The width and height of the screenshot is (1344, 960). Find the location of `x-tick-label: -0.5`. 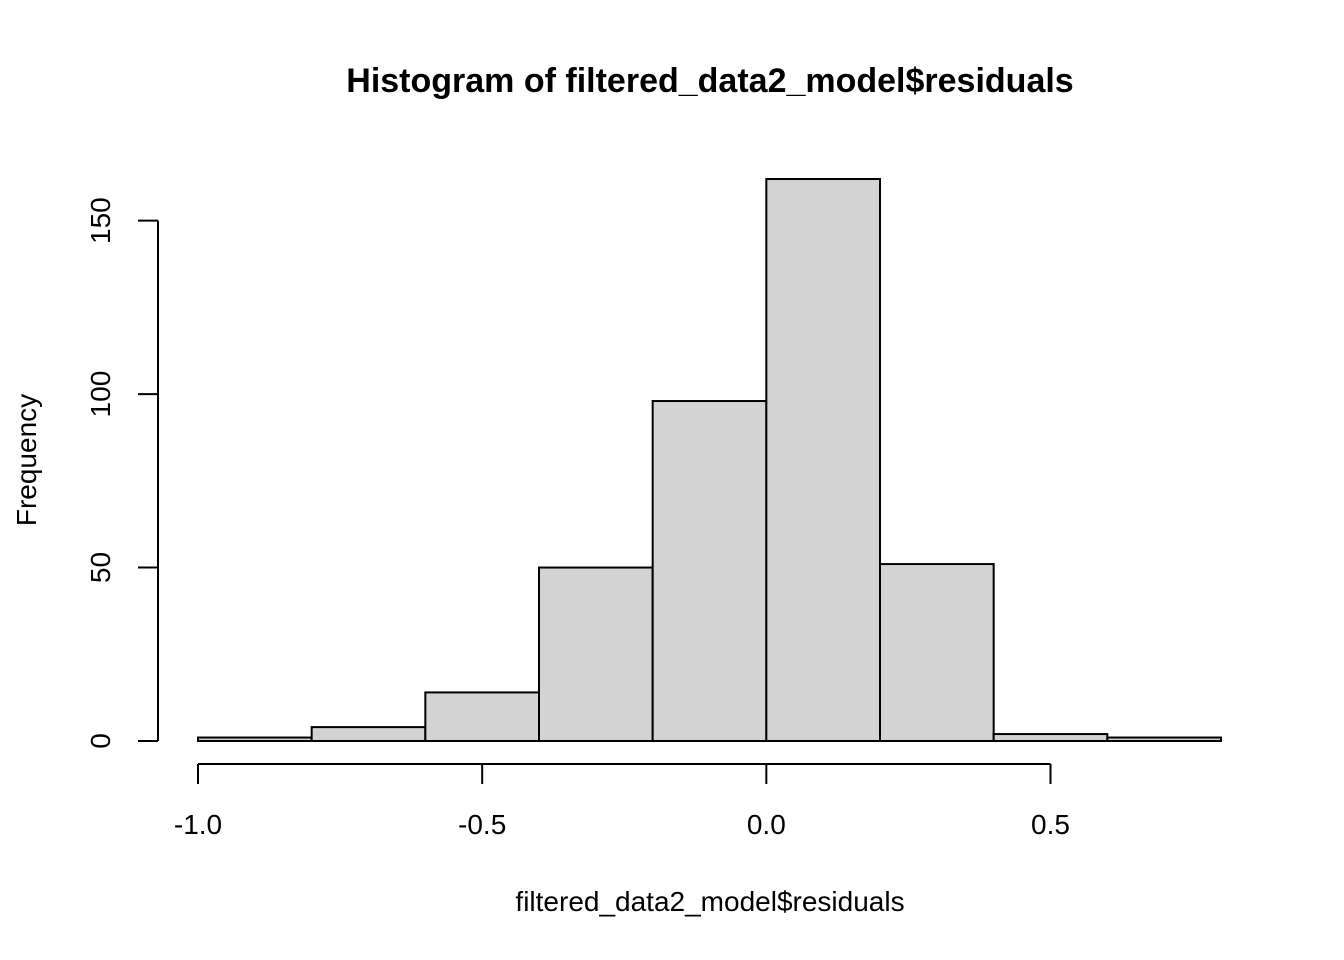

x-tick-label: -0.5 is located at coordinates (482, 824).